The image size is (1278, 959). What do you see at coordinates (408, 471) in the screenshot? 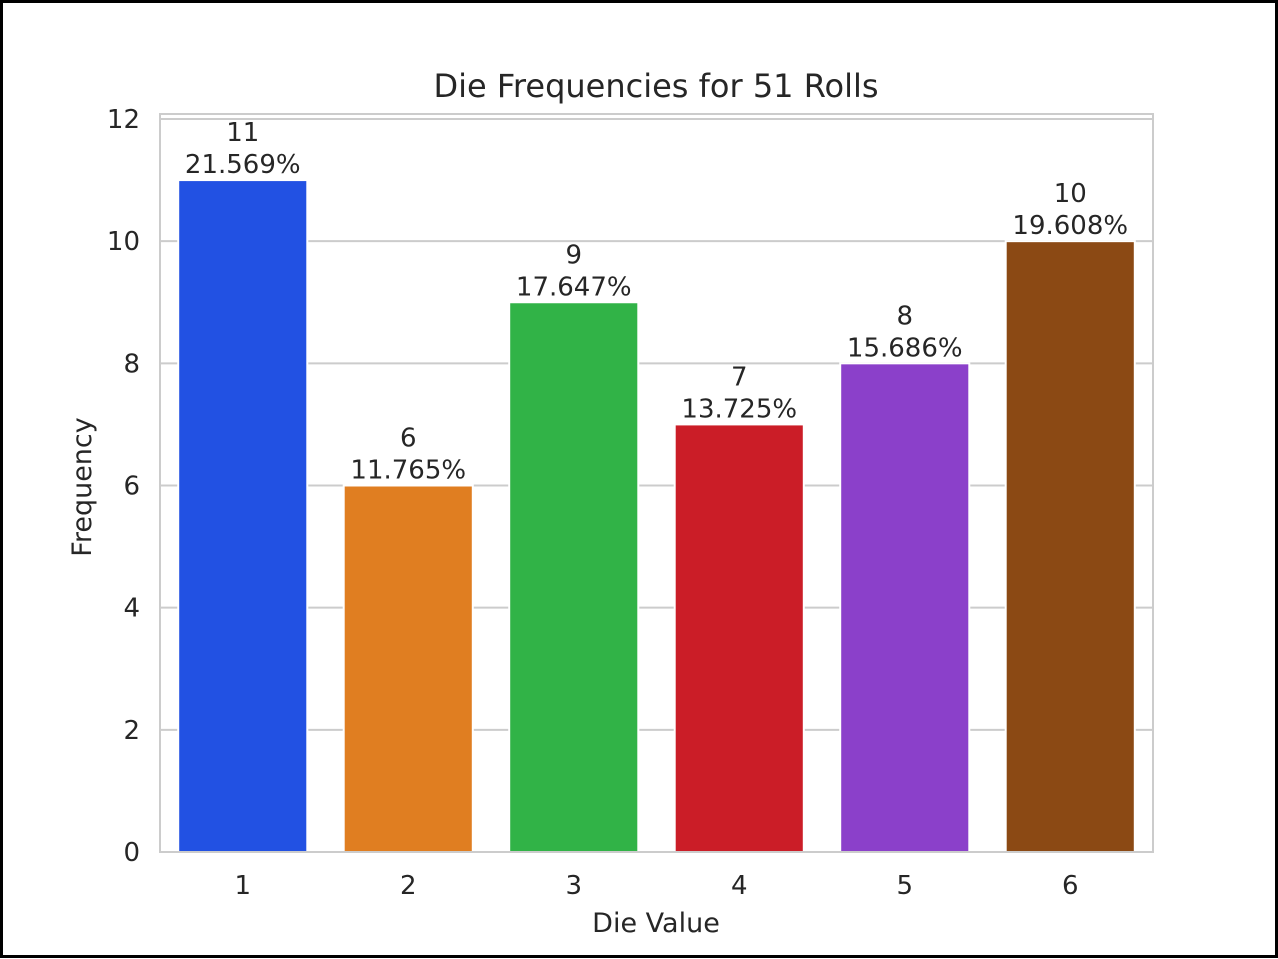
I see `bar-percent-label: 11.765%` at bounding box center [408, 471].